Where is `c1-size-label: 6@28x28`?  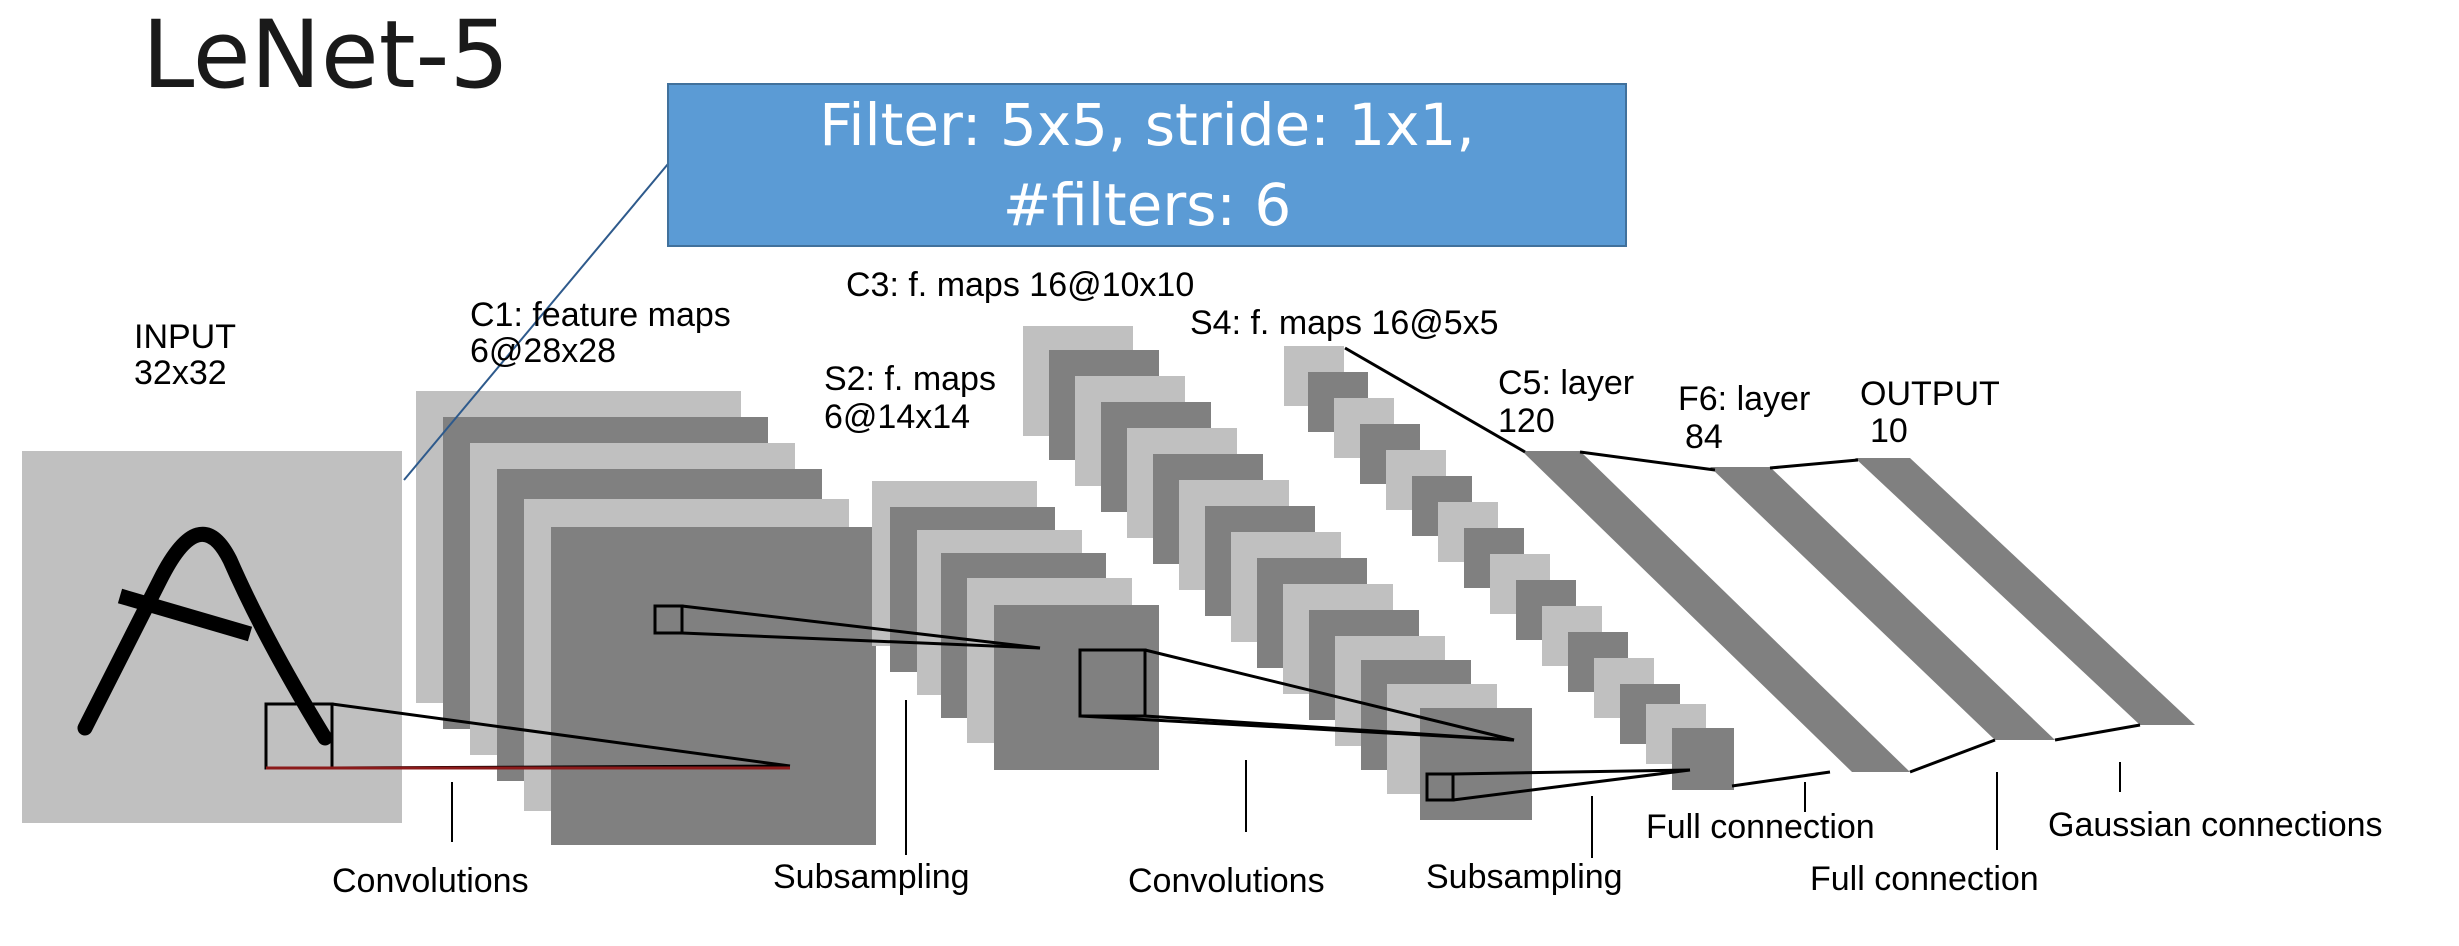 c1-size-label: 6@28x28 is located at coordinates (543, 351).